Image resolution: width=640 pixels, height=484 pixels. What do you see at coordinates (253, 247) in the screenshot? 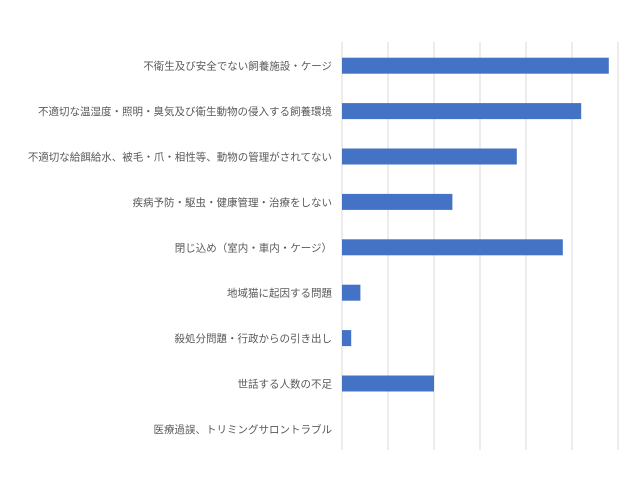
I see `category-label: 閉じ込め（室内・車内・ケージ）` at bounding box center [253, 247].